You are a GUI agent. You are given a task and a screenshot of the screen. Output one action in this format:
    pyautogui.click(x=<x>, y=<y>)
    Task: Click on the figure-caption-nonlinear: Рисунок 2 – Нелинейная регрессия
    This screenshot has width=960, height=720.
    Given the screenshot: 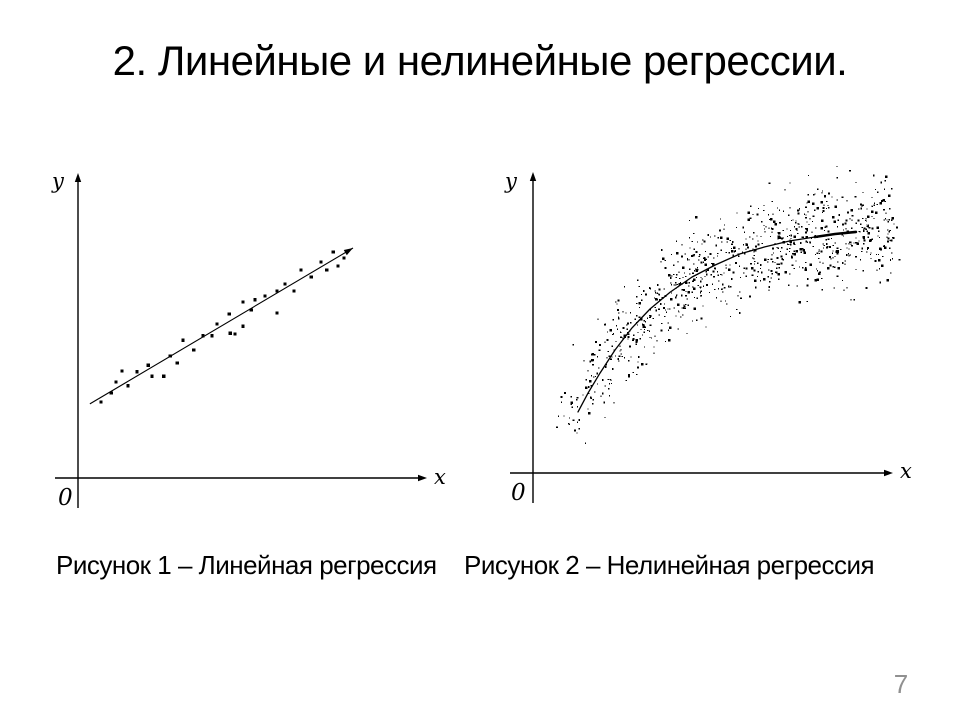 What is the action you would take?
    pyautogui.click(x=669, y=565)
    